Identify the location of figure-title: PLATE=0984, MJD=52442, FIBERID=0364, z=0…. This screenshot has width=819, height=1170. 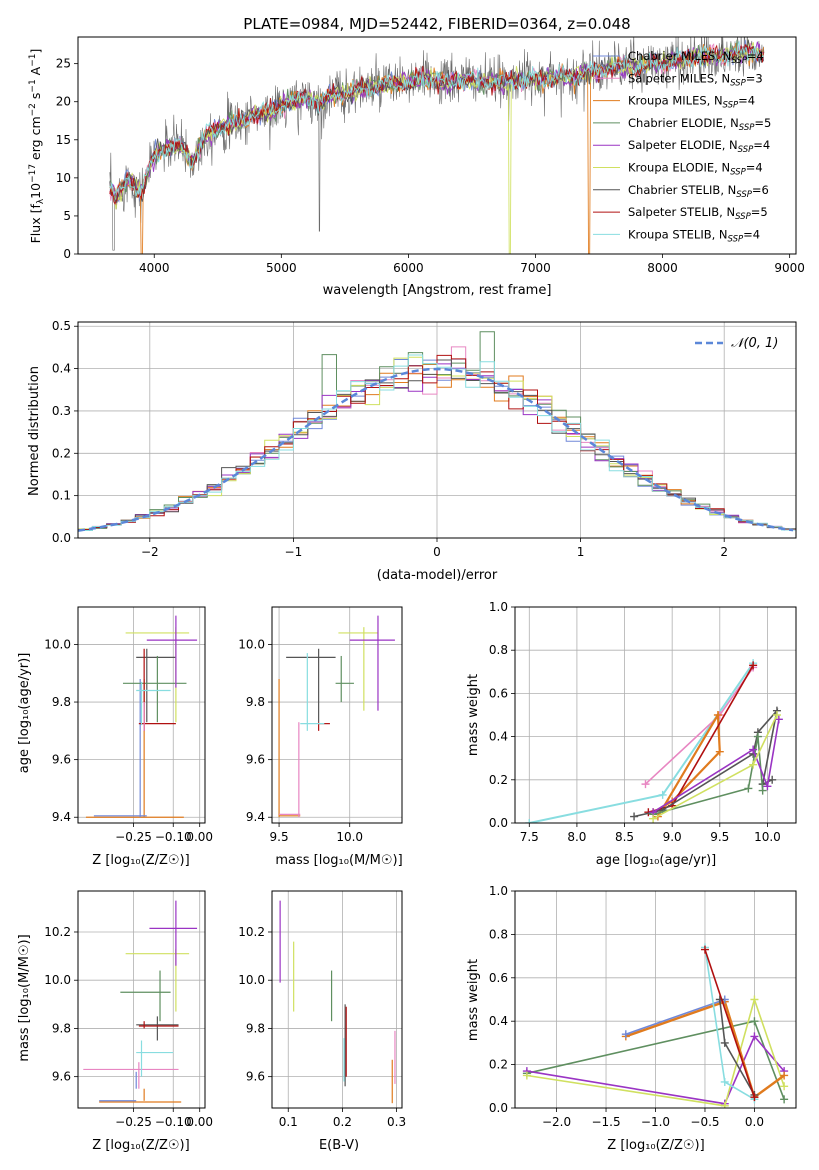
(436, 24).